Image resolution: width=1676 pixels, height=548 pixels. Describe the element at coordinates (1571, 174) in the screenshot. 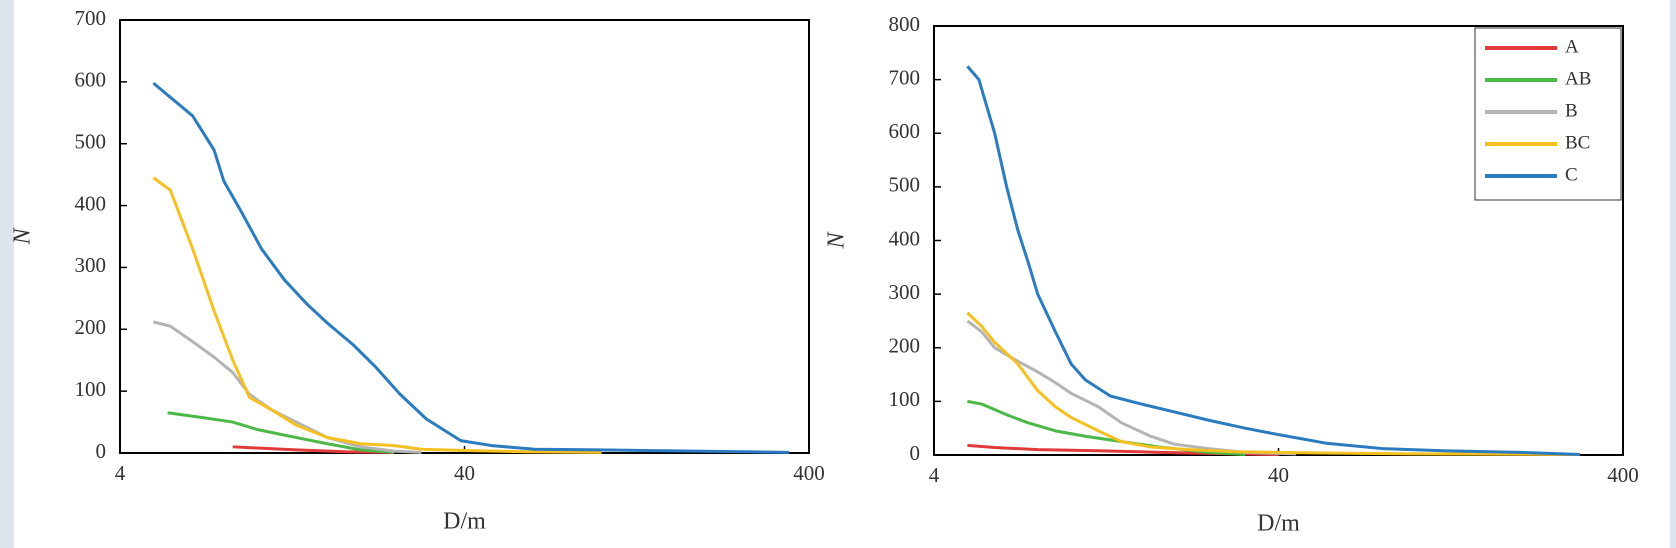

I see `legend-label: C` at that location.